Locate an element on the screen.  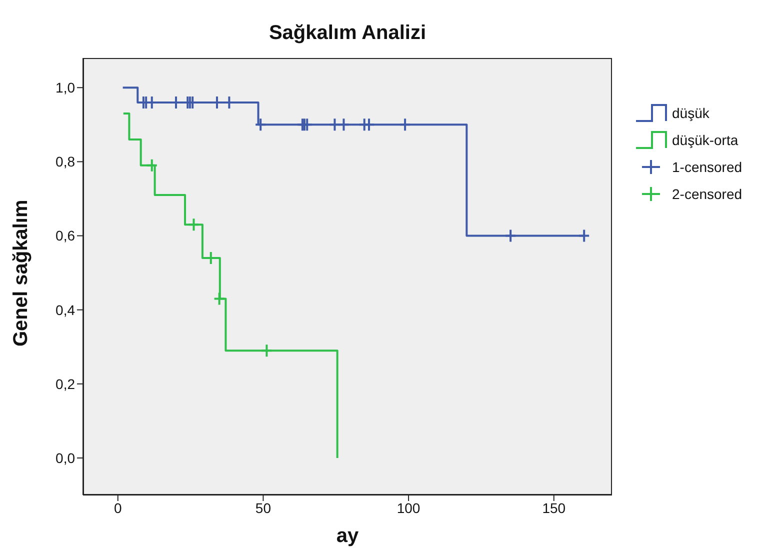
legend-label: 2-censored is located at coordinates (707, 194).